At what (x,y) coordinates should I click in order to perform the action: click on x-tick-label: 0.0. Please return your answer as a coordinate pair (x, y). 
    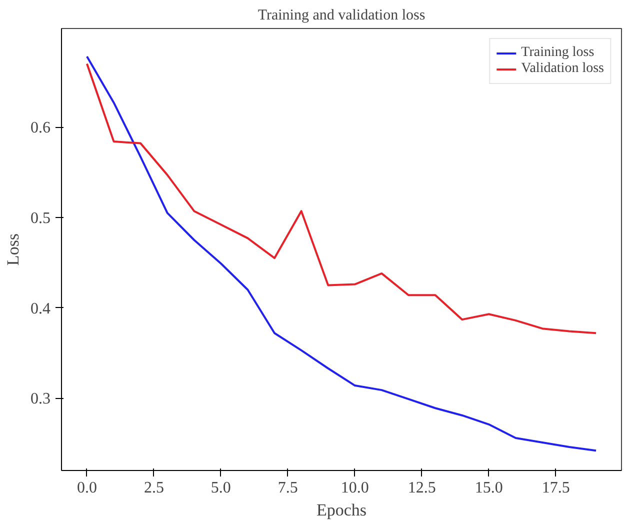
    Looking at the image, I should click on (86, 488).